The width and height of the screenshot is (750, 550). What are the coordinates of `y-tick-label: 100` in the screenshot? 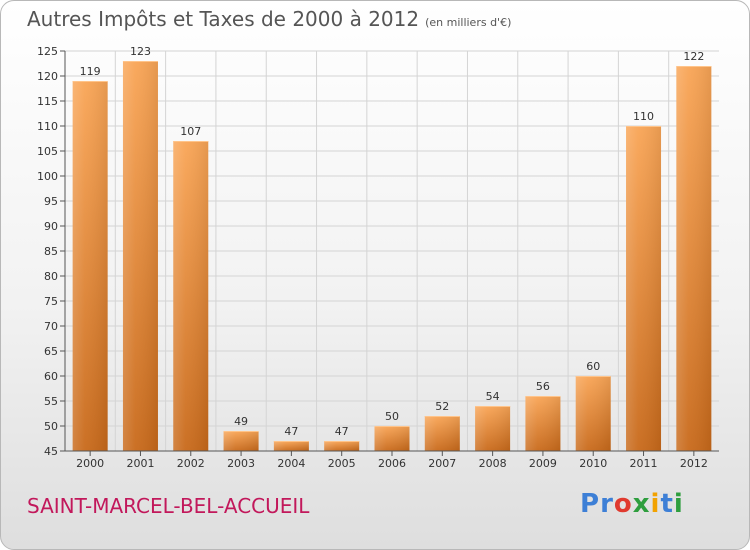 It's located at (47, 176).